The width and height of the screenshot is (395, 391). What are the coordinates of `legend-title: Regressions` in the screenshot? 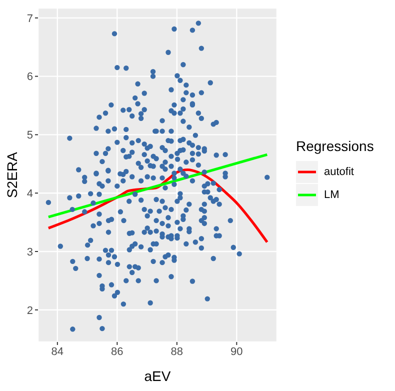 It's located at (335, 146).